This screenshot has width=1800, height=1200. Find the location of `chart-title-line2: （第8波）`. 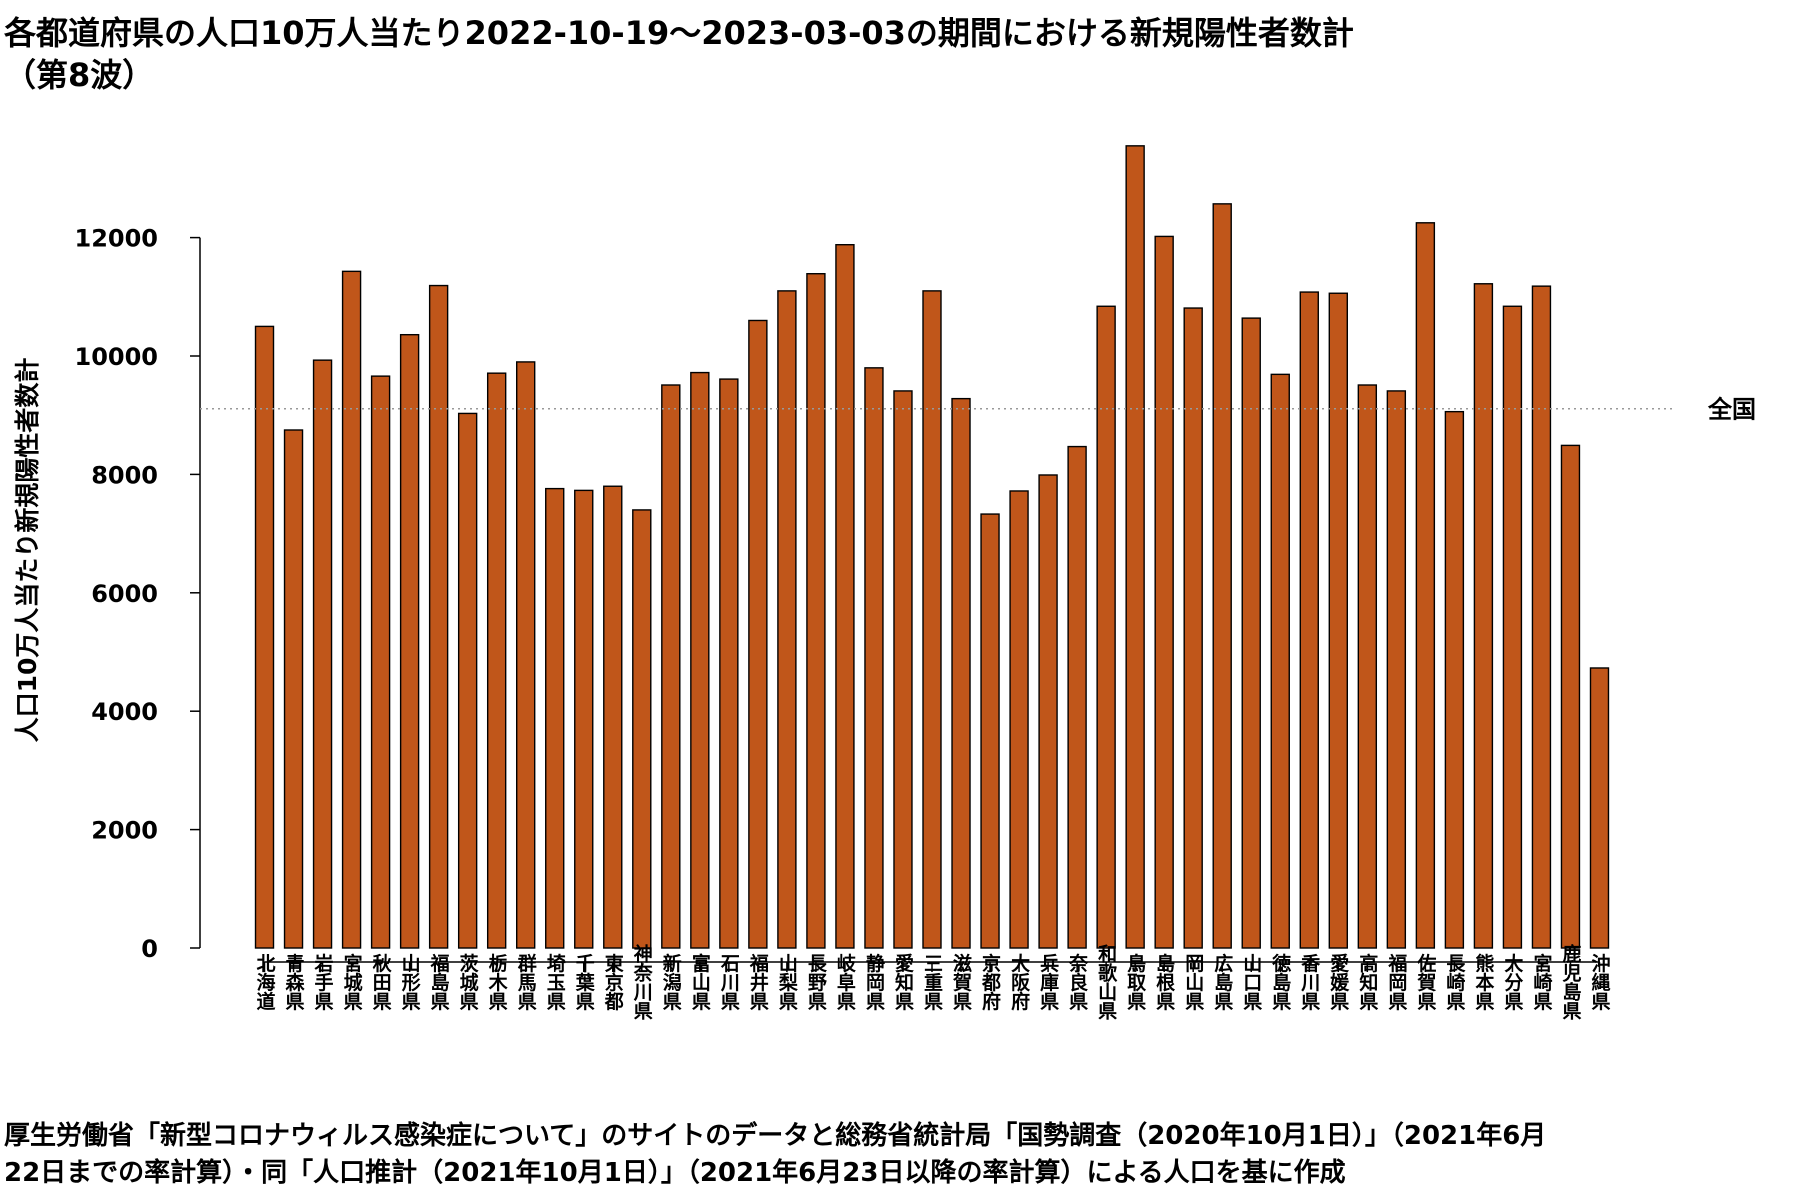

chart-title-line2: （第8波） is located at coordinates (79, 75).